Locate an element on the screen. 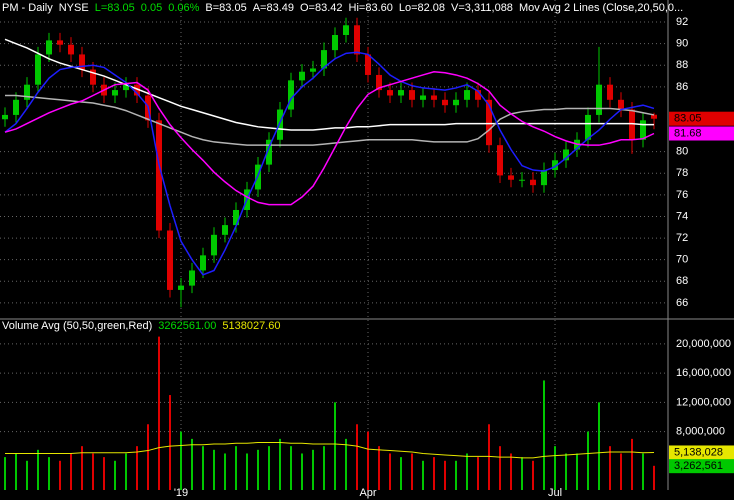  y-tick-label: 90 is located at coordinates (682, 44).